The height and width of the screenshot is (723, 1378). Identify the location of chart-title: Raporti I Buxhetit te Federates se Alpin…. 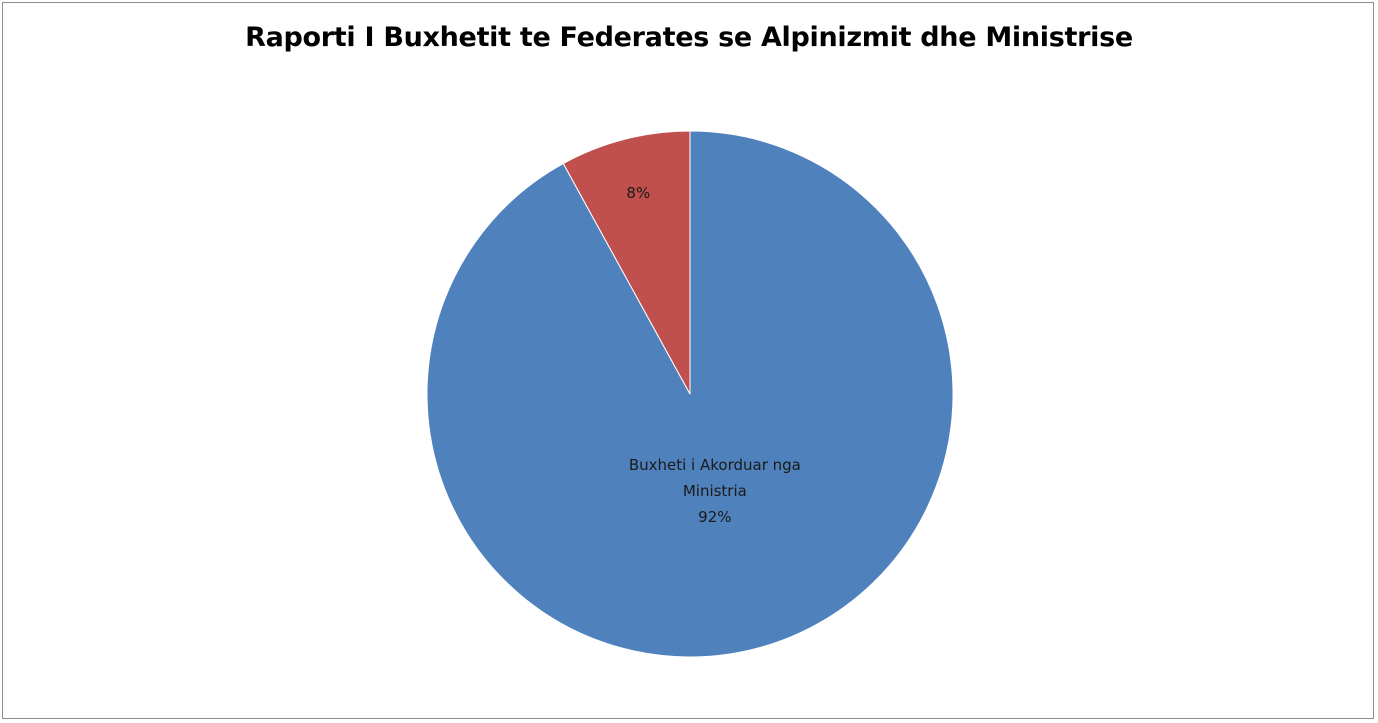
(689, 37).